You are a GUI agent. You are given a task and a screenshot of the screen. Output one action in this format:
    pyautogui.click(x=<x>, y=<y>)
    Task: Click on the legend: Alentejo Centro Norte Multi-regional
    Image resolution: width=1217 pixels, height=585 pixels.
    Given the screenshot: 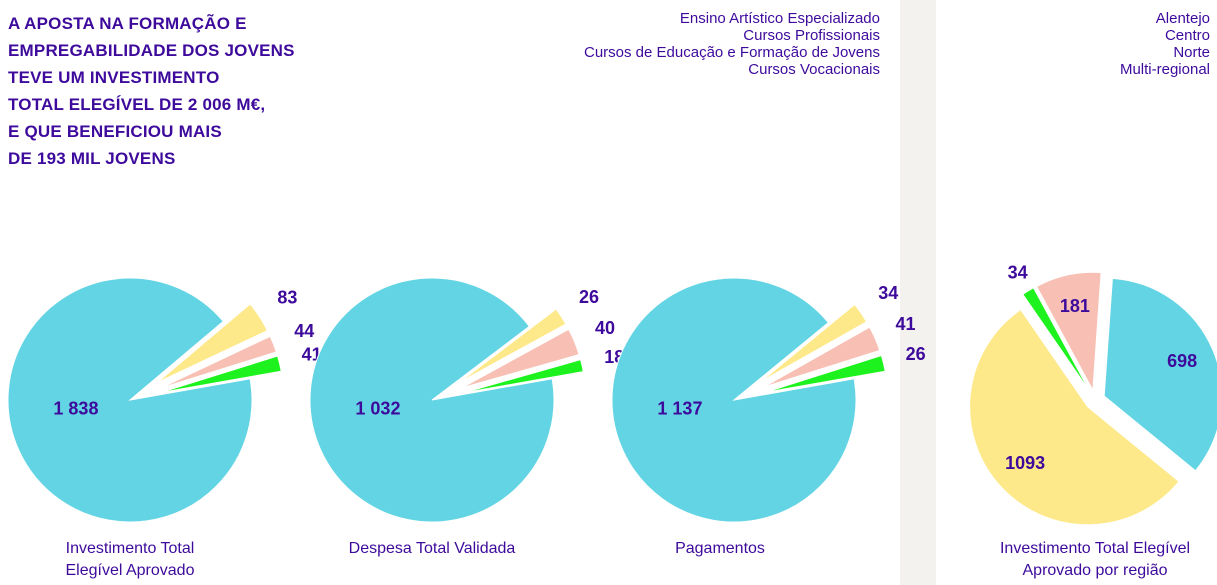 What is the action you would take?
    pyautogui.click(x=1085, y=44)
    